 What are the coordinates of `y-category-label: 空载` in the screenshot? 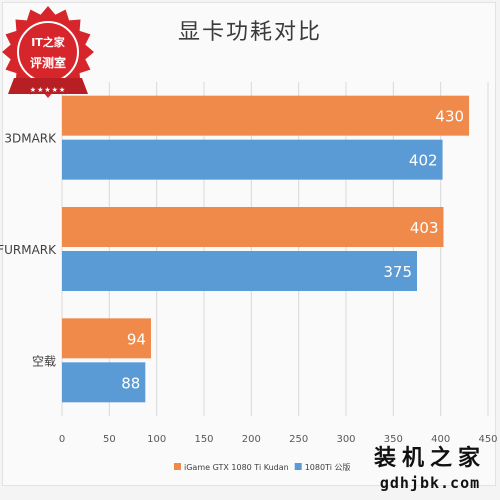 It's located at (44, 361).